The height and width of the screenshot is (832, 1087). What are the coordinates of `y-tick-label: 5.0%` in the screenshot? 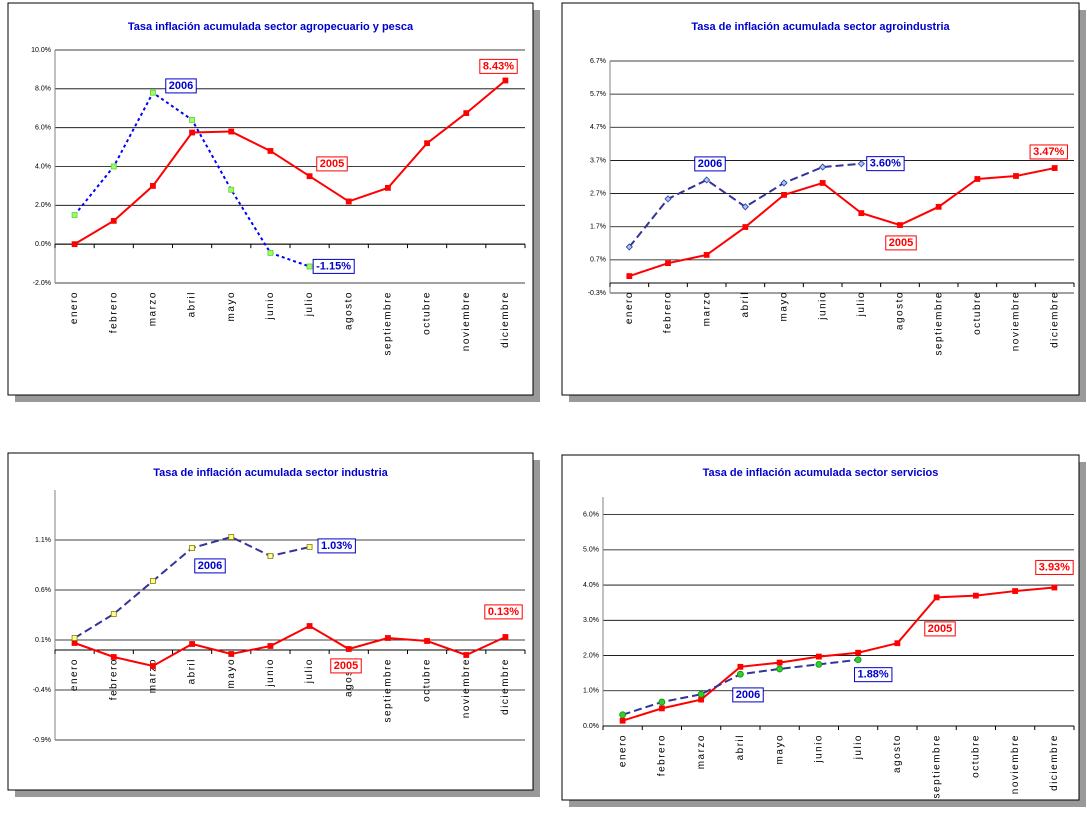 It's located at (591, 550).